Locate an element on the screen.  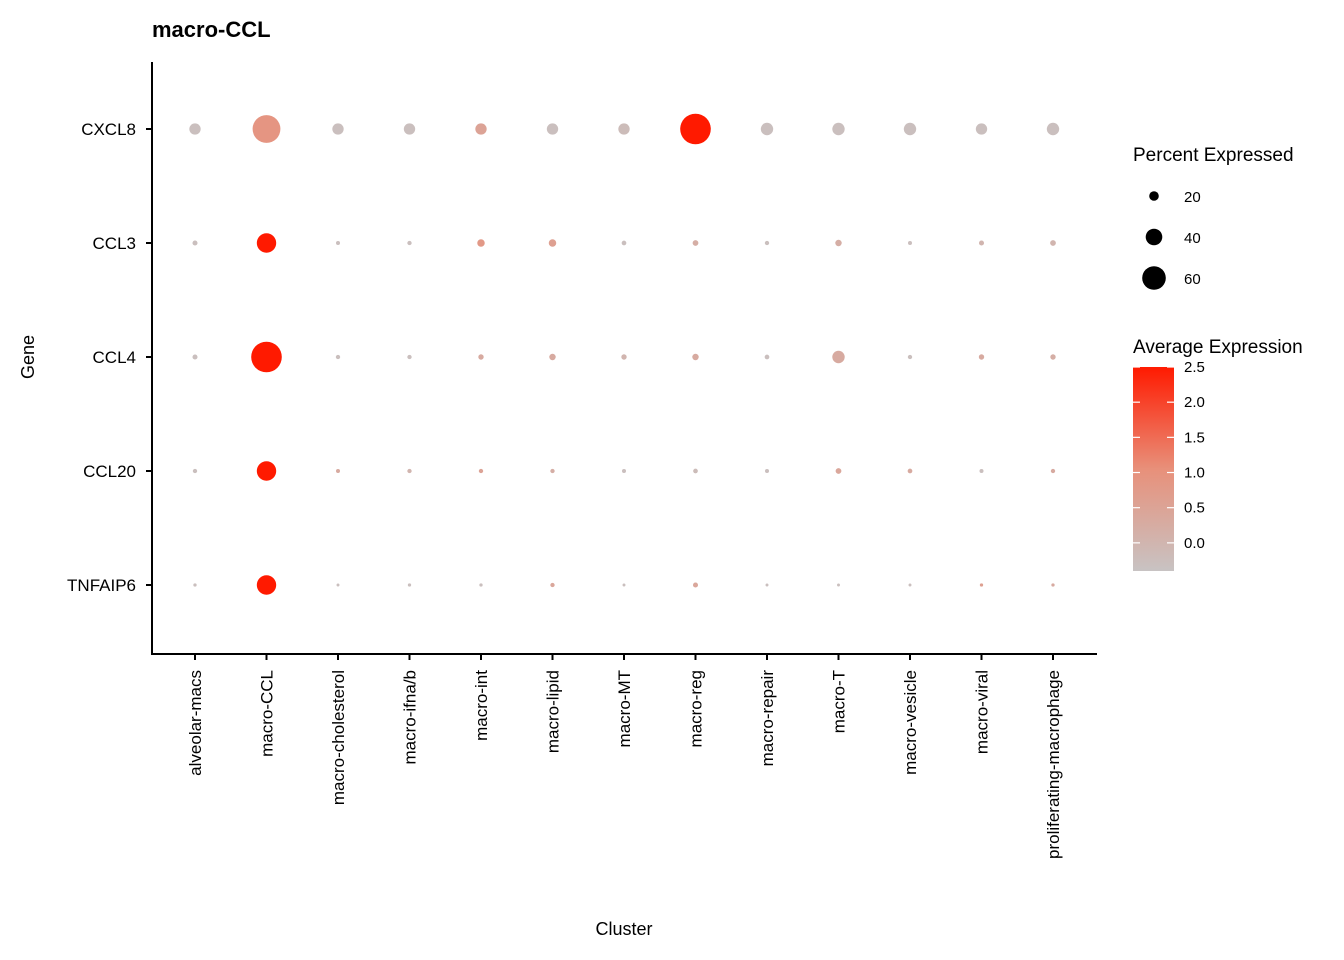
x-tick-label: macro-MT is located at coordinates (624, 708).